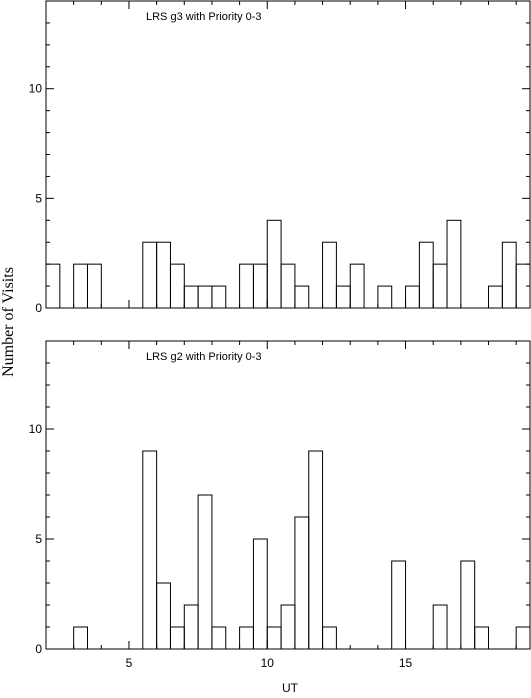  Describe the element at coordinates (8, 322) in the screenshot. I see `y-axis-label: Number of Visits` at that location.